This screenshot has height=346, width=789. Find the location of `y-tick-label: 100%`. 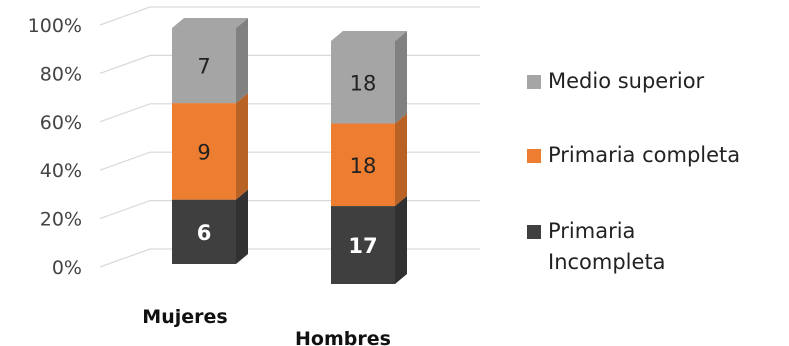

y-tick-label: 100% is located at coordinates (55, 26).